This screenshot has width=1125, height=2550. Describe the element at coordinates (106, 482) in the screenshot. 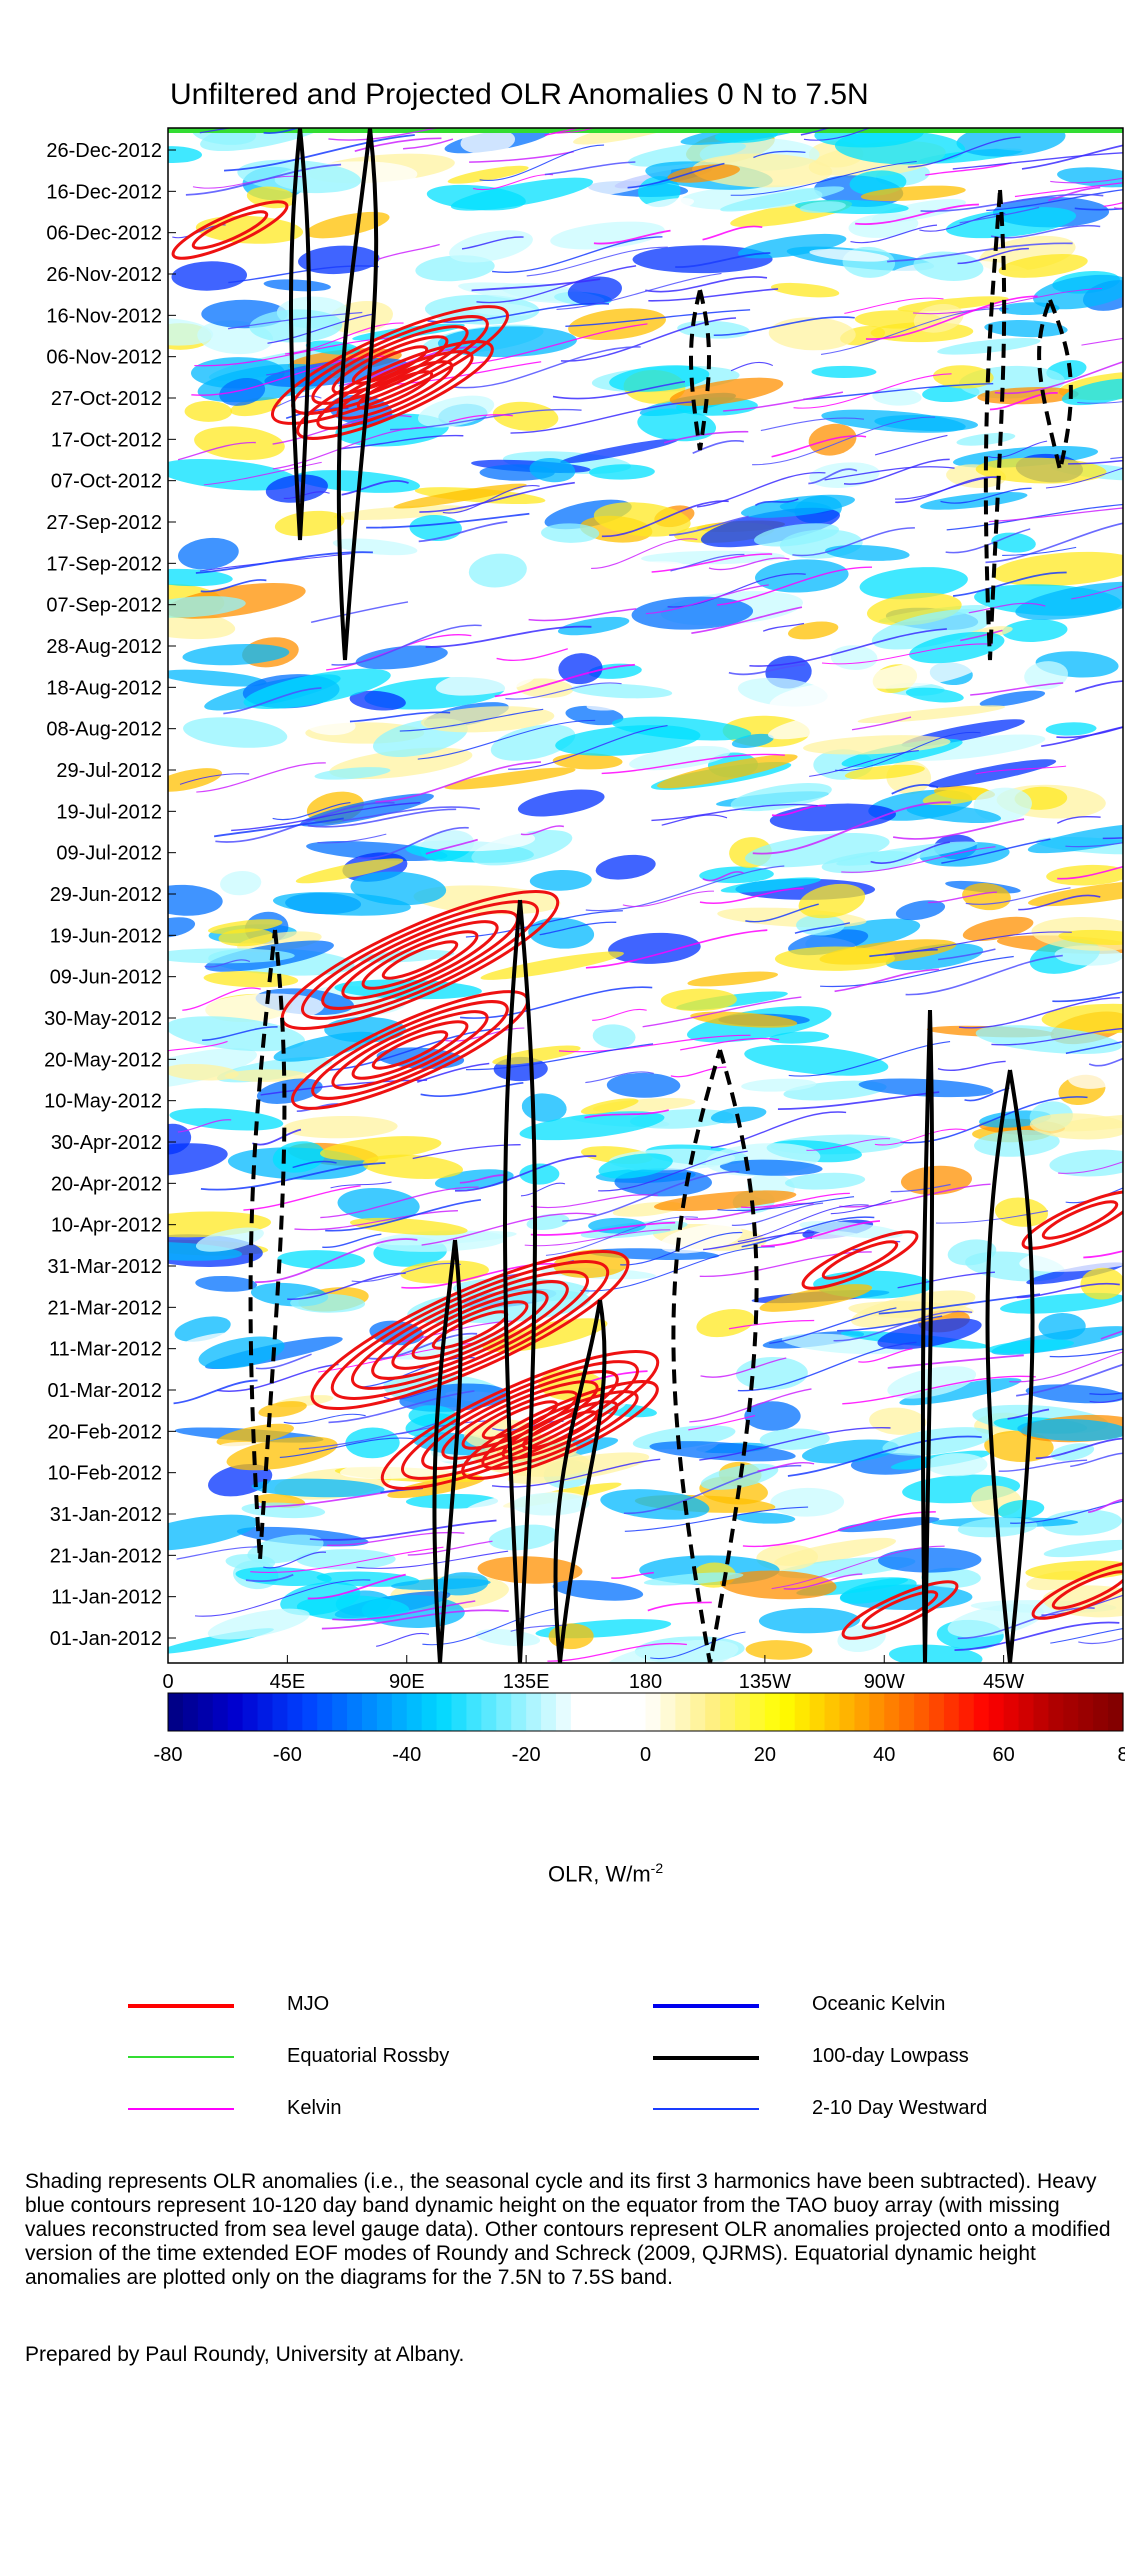

I see `y-tick-label: 07-Oct-2012` at that location.